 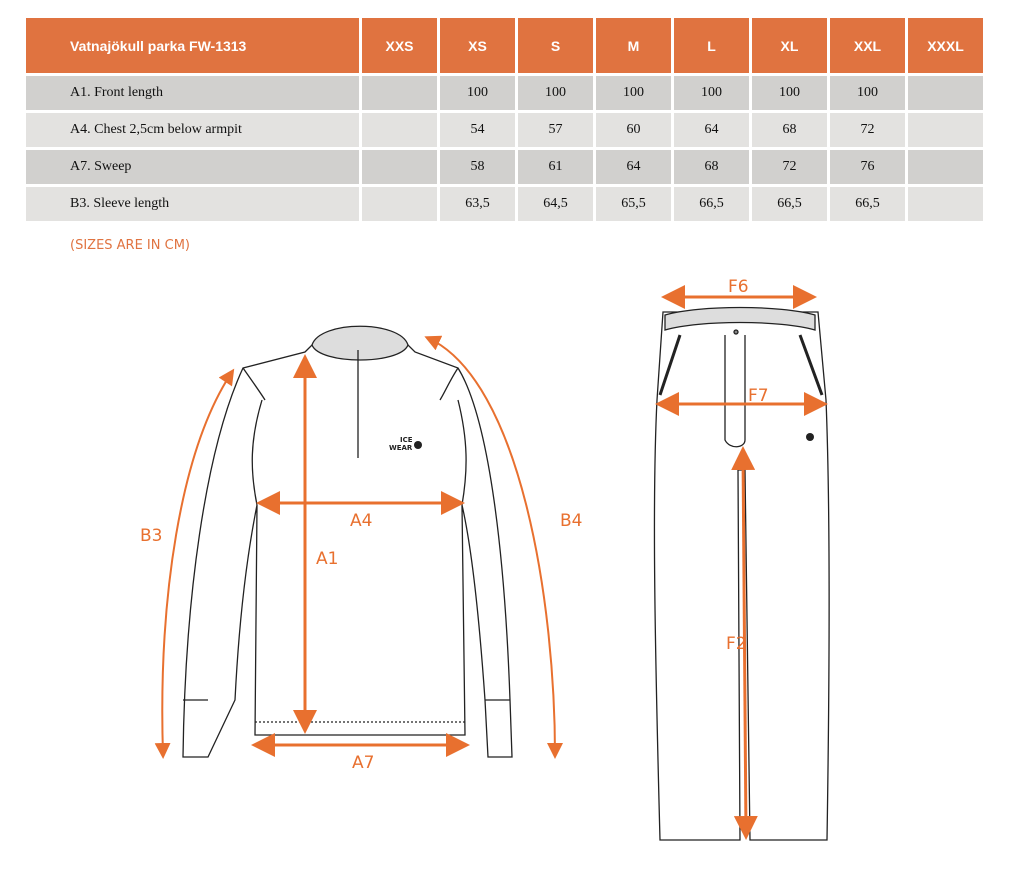 What do you see at coordinates (192, 93) in the screenshot?
I see `row-label: A1. Front length` at bounding box center [192, 93].